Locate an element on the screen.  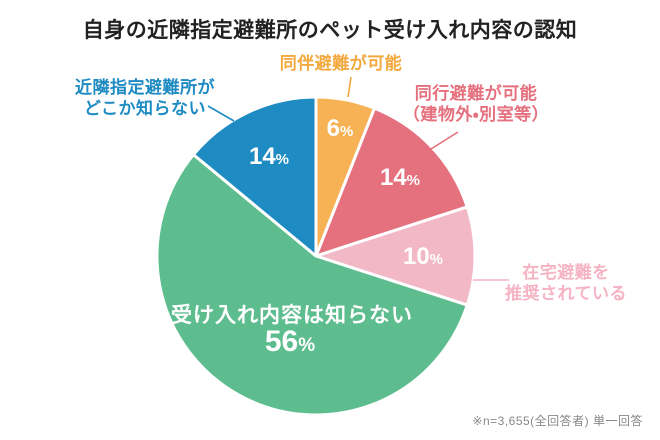
inside-slice-label: 受け入れ内容は知らない is located at coordinates (292, 315).